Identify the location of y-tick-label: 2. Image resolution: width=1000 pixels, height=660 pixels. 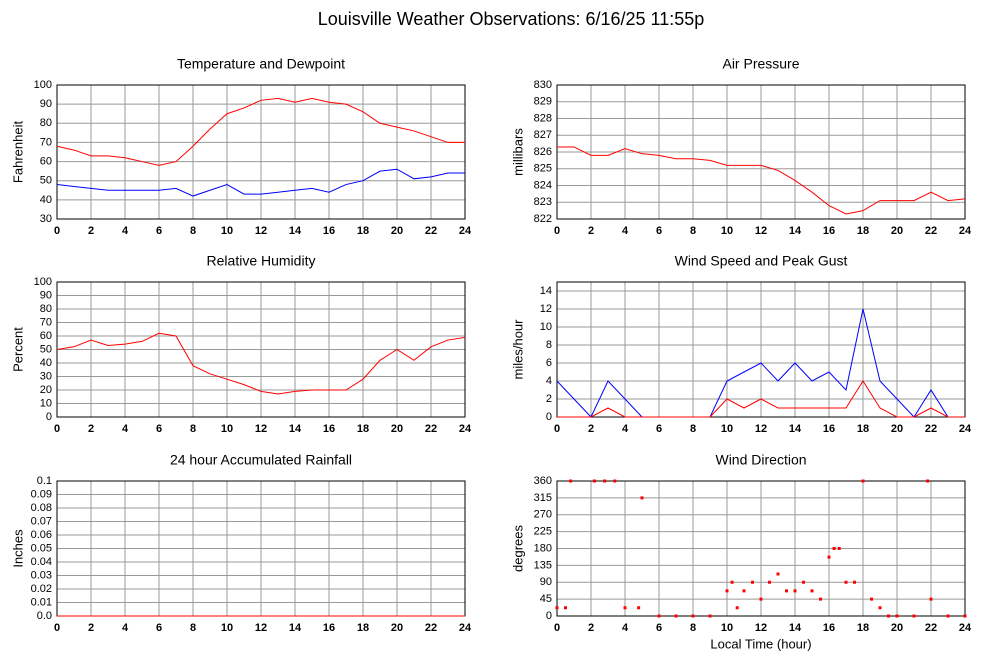
(549, 399).